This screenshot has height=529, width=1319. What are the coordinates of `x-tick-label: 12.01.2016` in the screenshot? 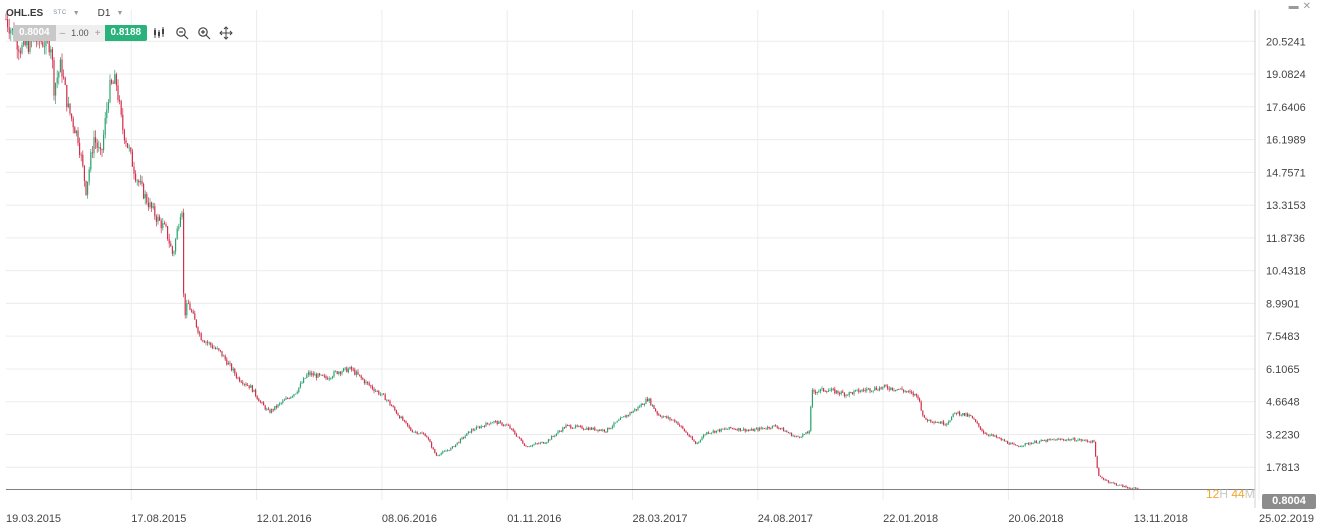 It's located at (284, 519).